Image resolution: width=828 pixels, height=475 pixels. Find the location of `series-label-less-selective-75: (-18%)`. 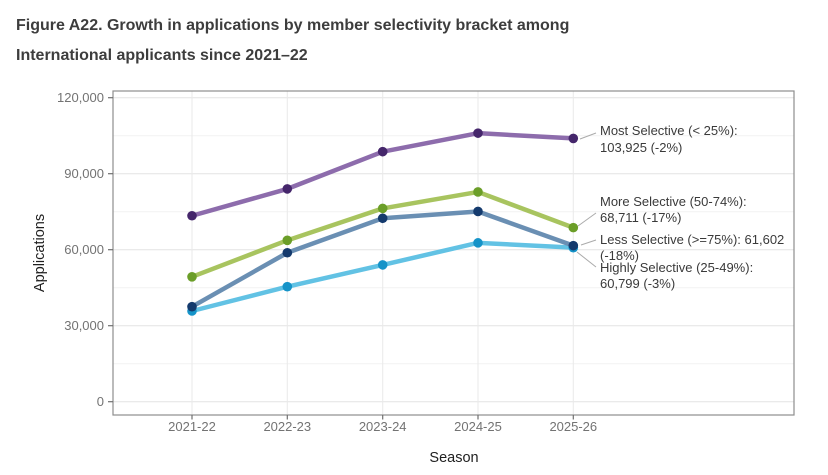

series-label-less-selective-75: (-18%) is located at coordinates (619, 255).